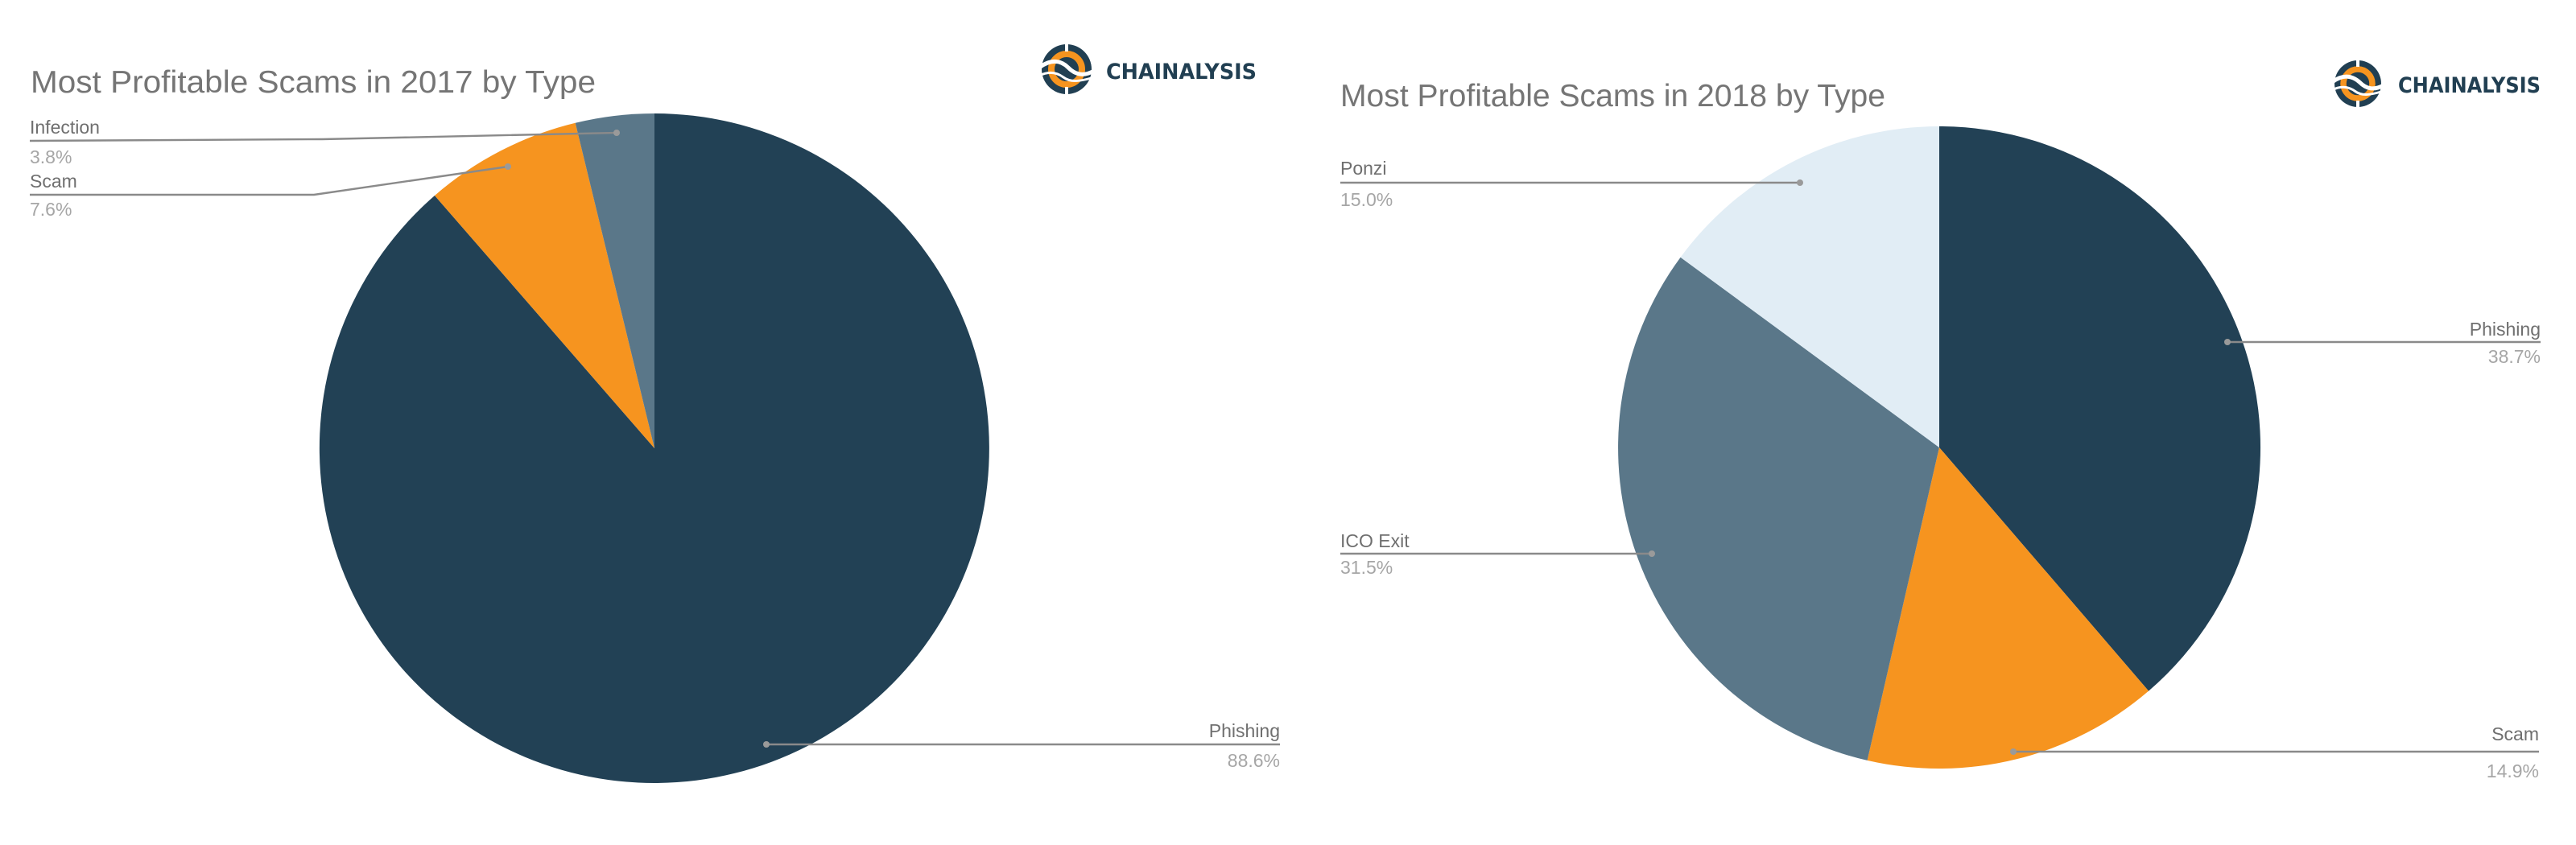  I want to click on leader-dot-ponzi, so click(1800, 182).